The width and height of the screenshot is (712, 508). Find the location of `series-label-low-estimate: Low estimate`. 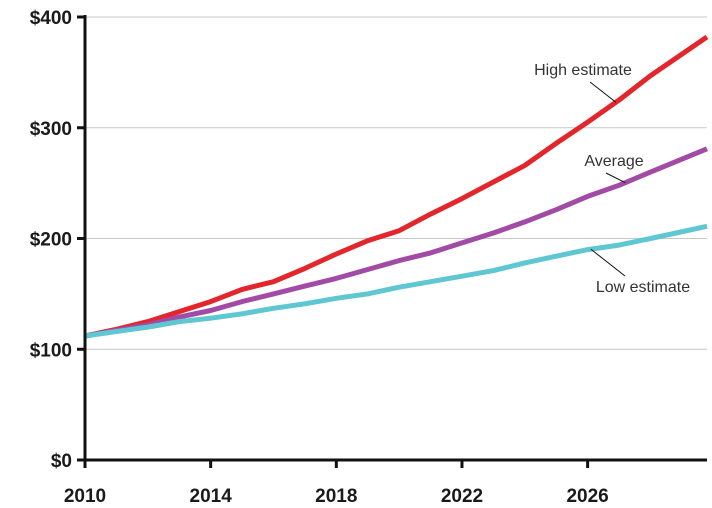

series-label-low-estimate: Low estimate is located at coordinates (643, 287).